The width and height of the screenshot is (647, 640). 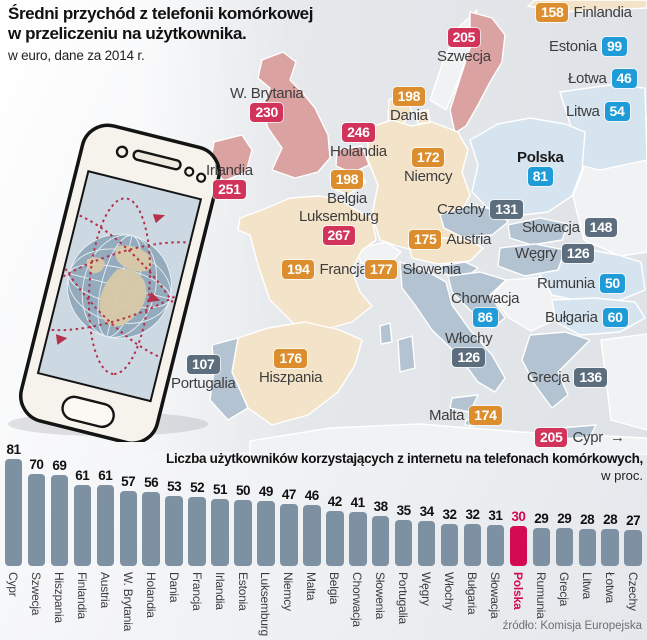 What do you see at coordinates (564, 547) in the screenshot?
I see `bar-grecja` at bounding box center [564, 547].